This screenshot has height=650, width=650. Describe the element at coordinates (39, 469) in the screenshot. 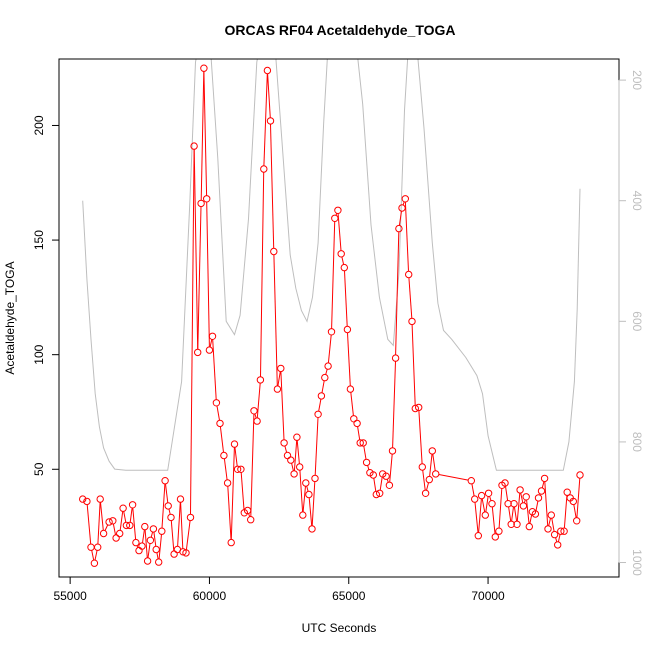

I see `y-tick-label: 50` at that location.